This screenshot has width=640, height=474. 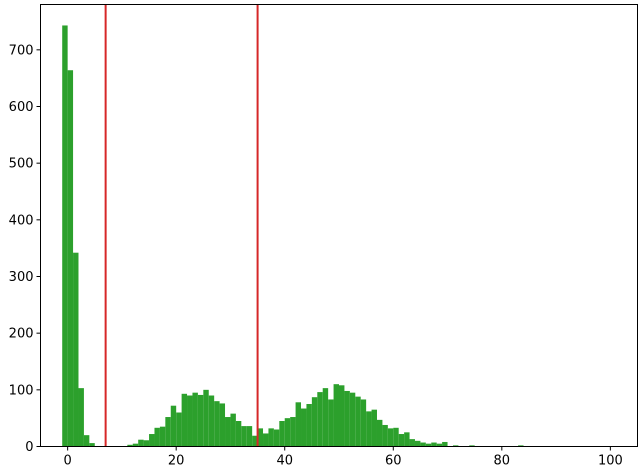 I want to click on x-tick-label: 0, so click(x=67, y=461).